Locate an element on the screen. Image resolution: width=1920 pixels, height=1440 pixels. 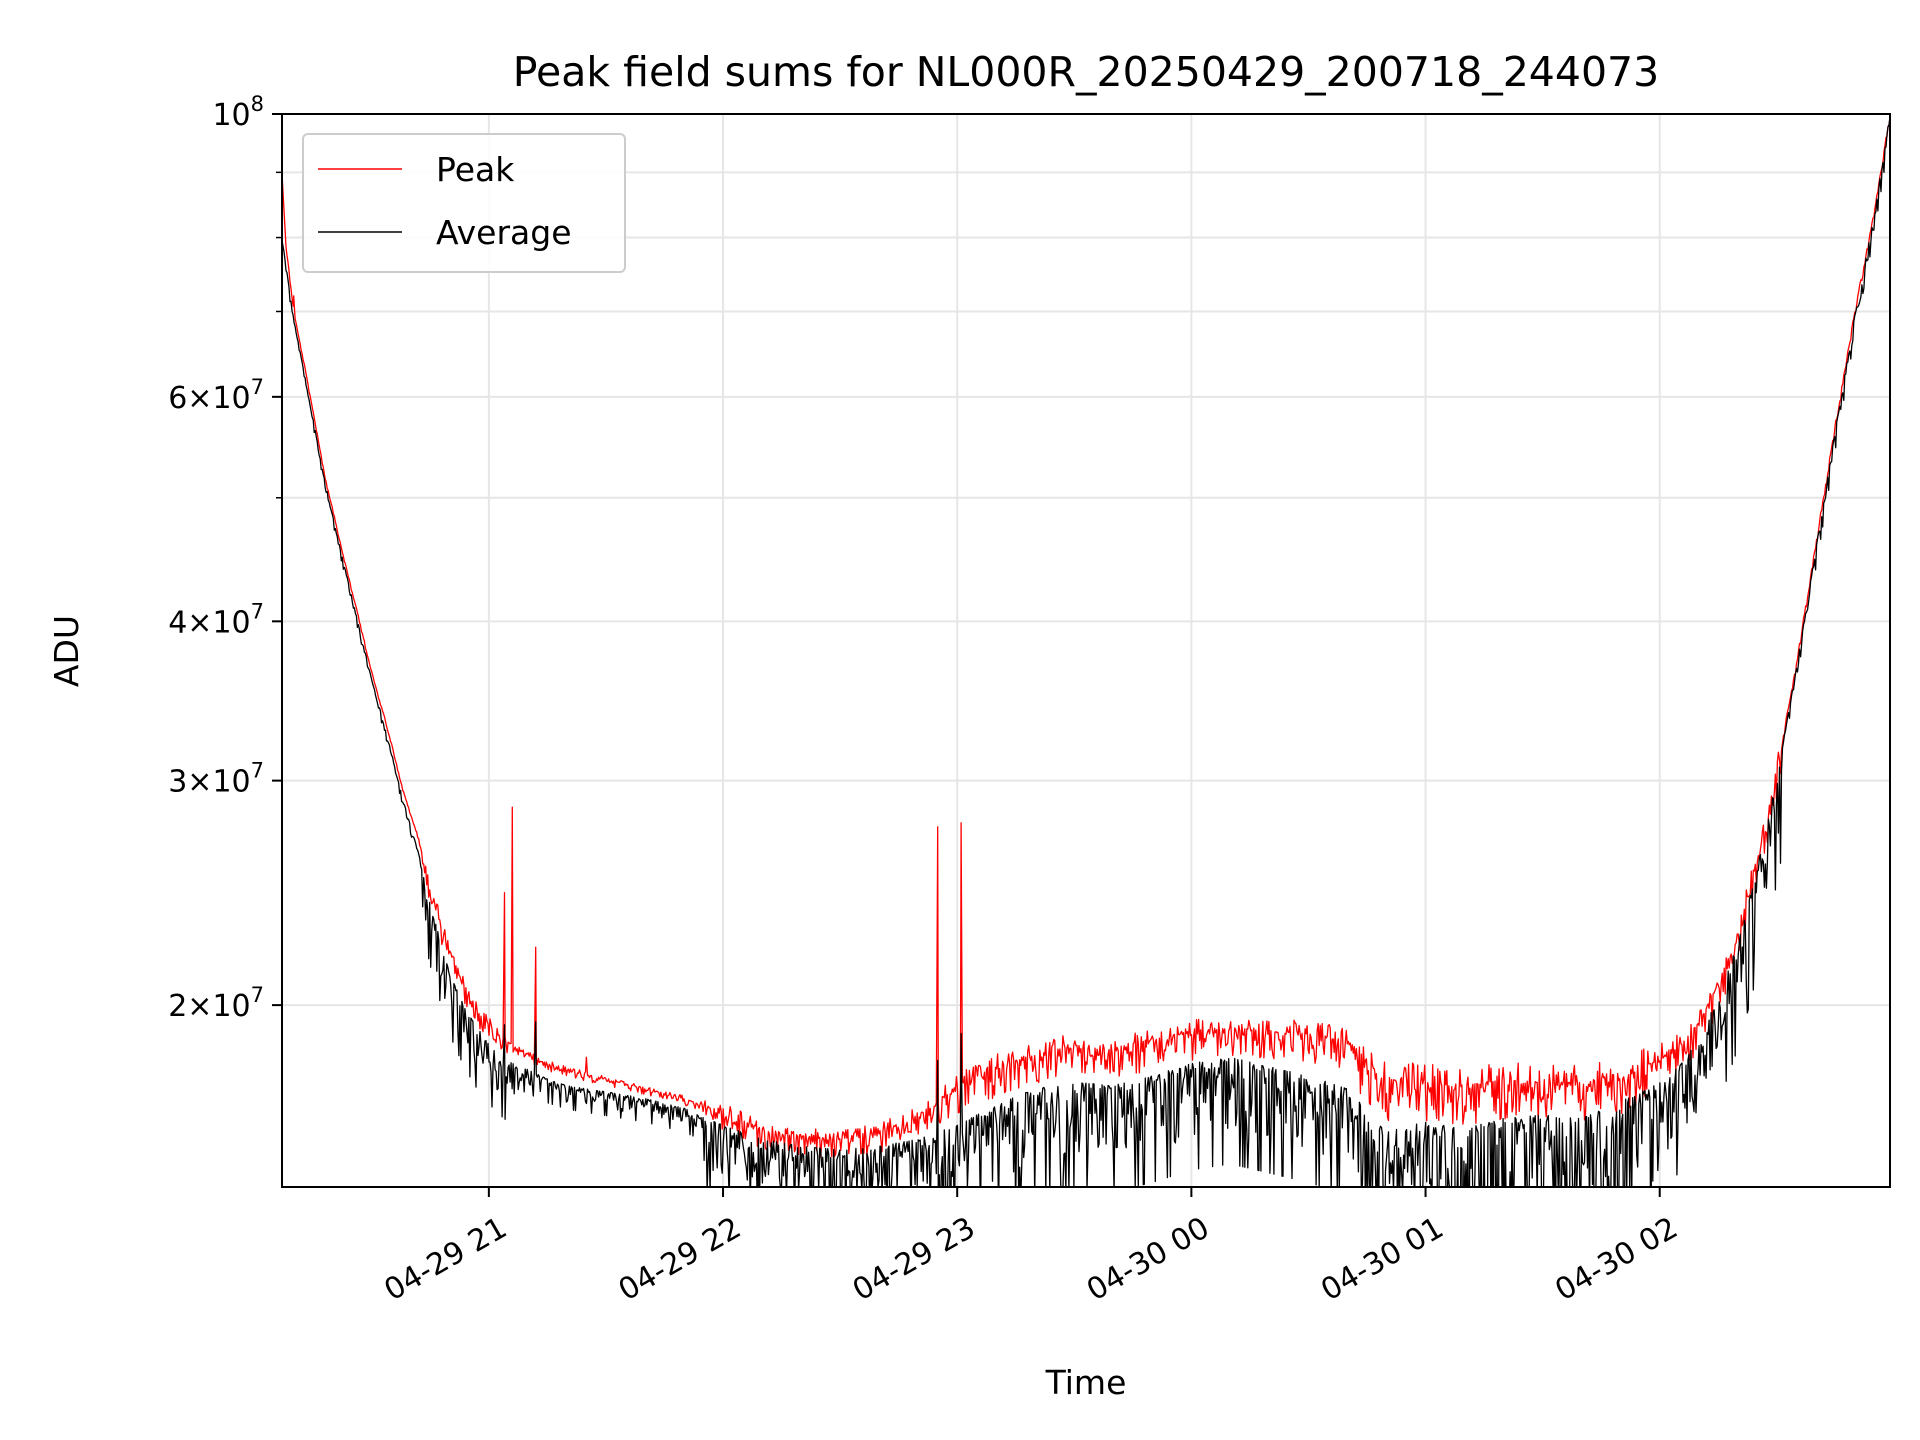
y-tick-label: 2×107 is located at coordinates (216, 1003).